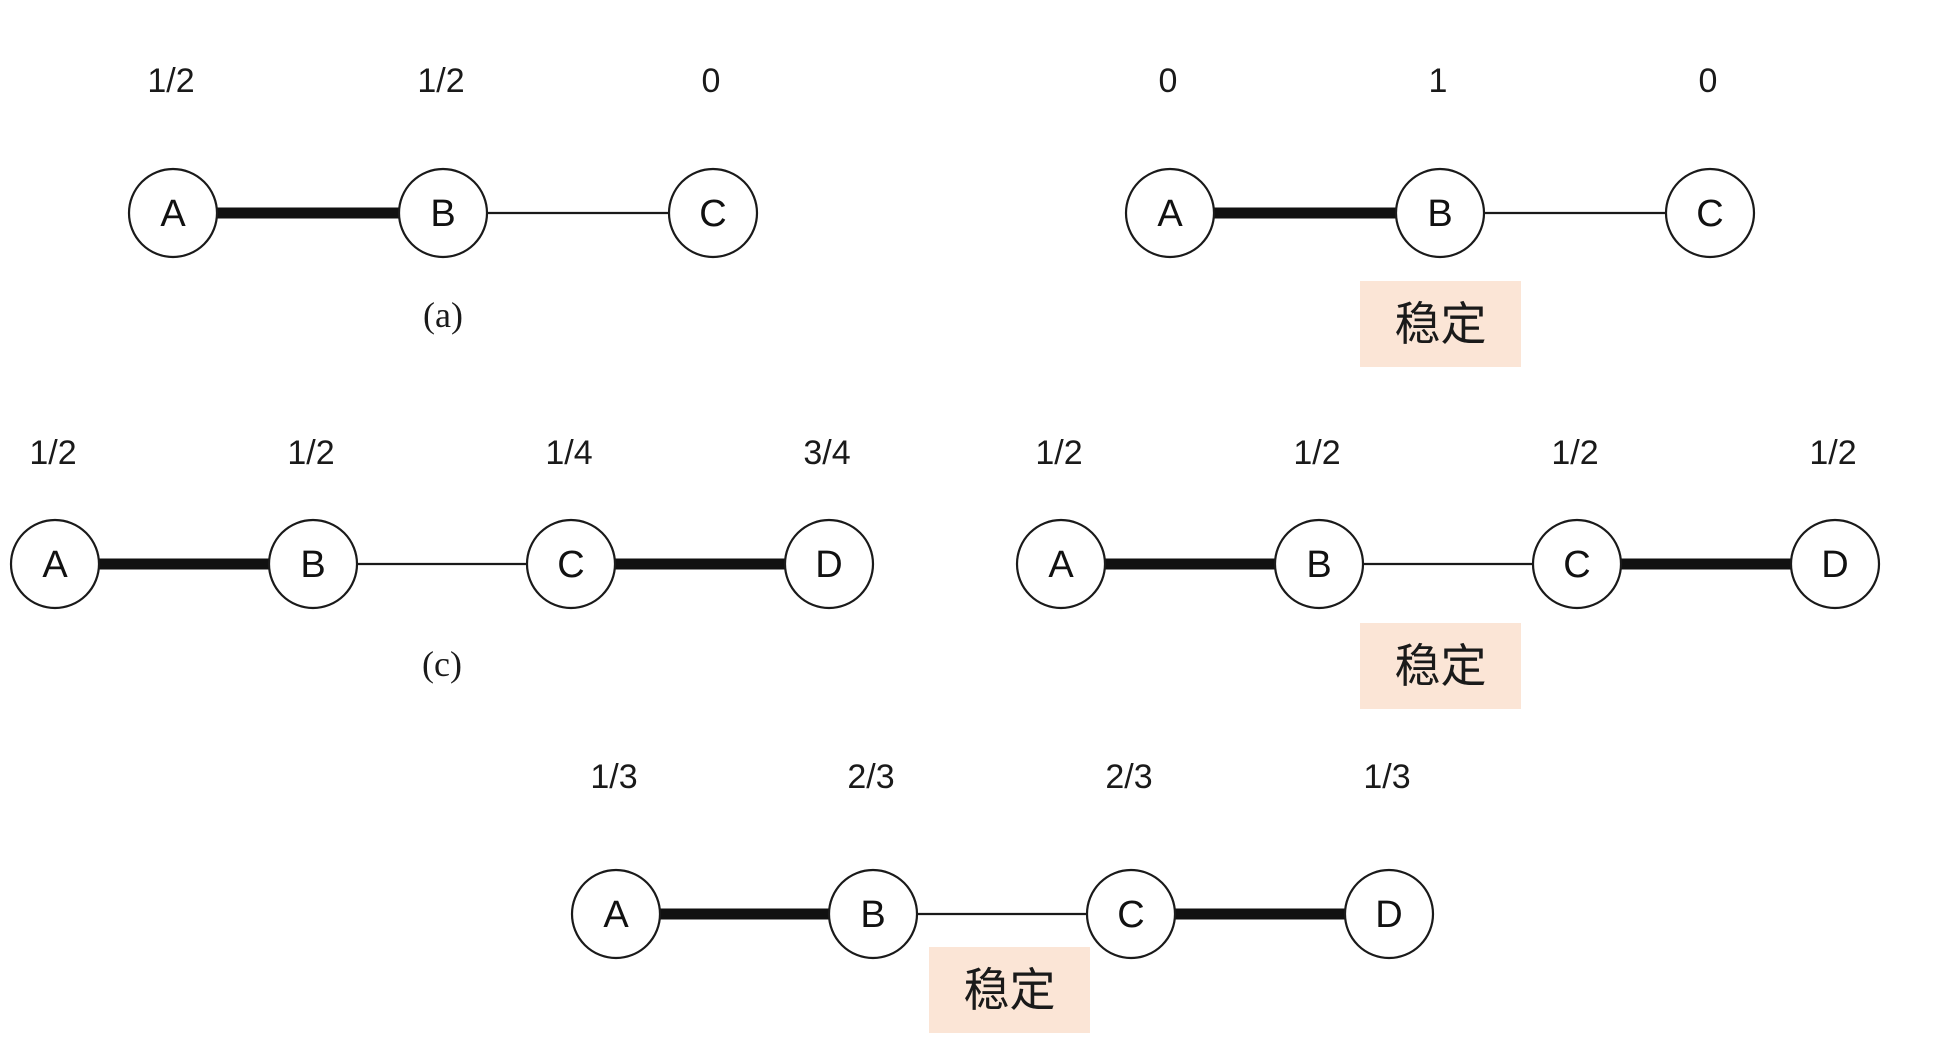 The height and width of the screenshot is (1054, 1936). What do you see at coordinates (1002, 895) in the screenshot?
I see `graph-e: A 1/3 B 2/3 C 2/3 D 1/3 稳定` at bounding box center [1002, 895].